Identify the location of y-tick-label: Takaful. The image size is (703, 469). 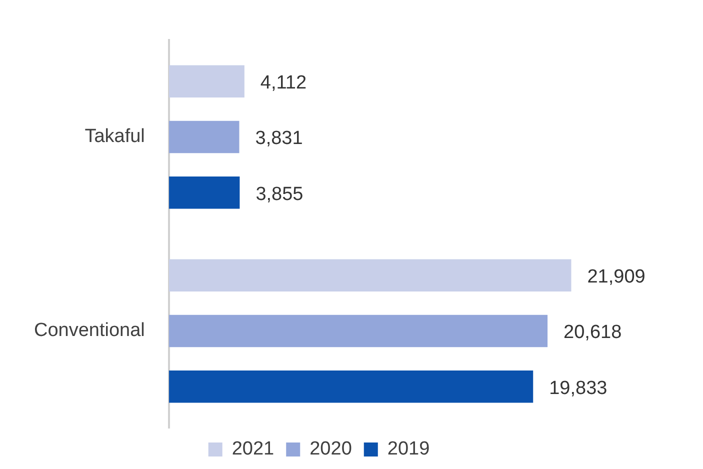
(114, 137).